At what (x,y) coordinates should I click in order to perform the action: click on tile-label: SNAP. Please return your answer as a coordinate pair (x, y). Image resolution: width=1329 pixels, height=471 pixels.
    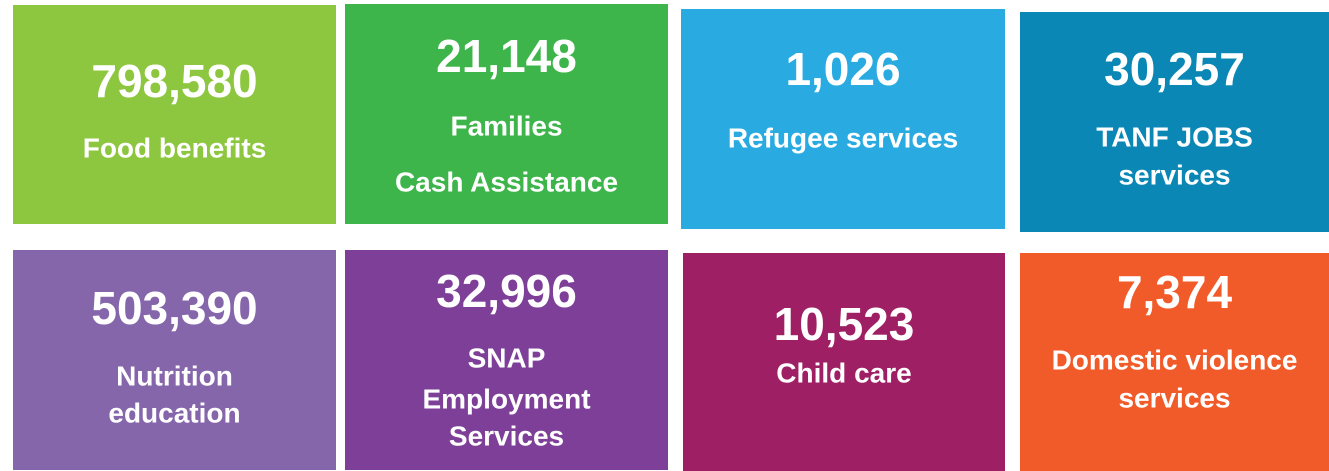
    Looking at the image, I should click on (507, 357).